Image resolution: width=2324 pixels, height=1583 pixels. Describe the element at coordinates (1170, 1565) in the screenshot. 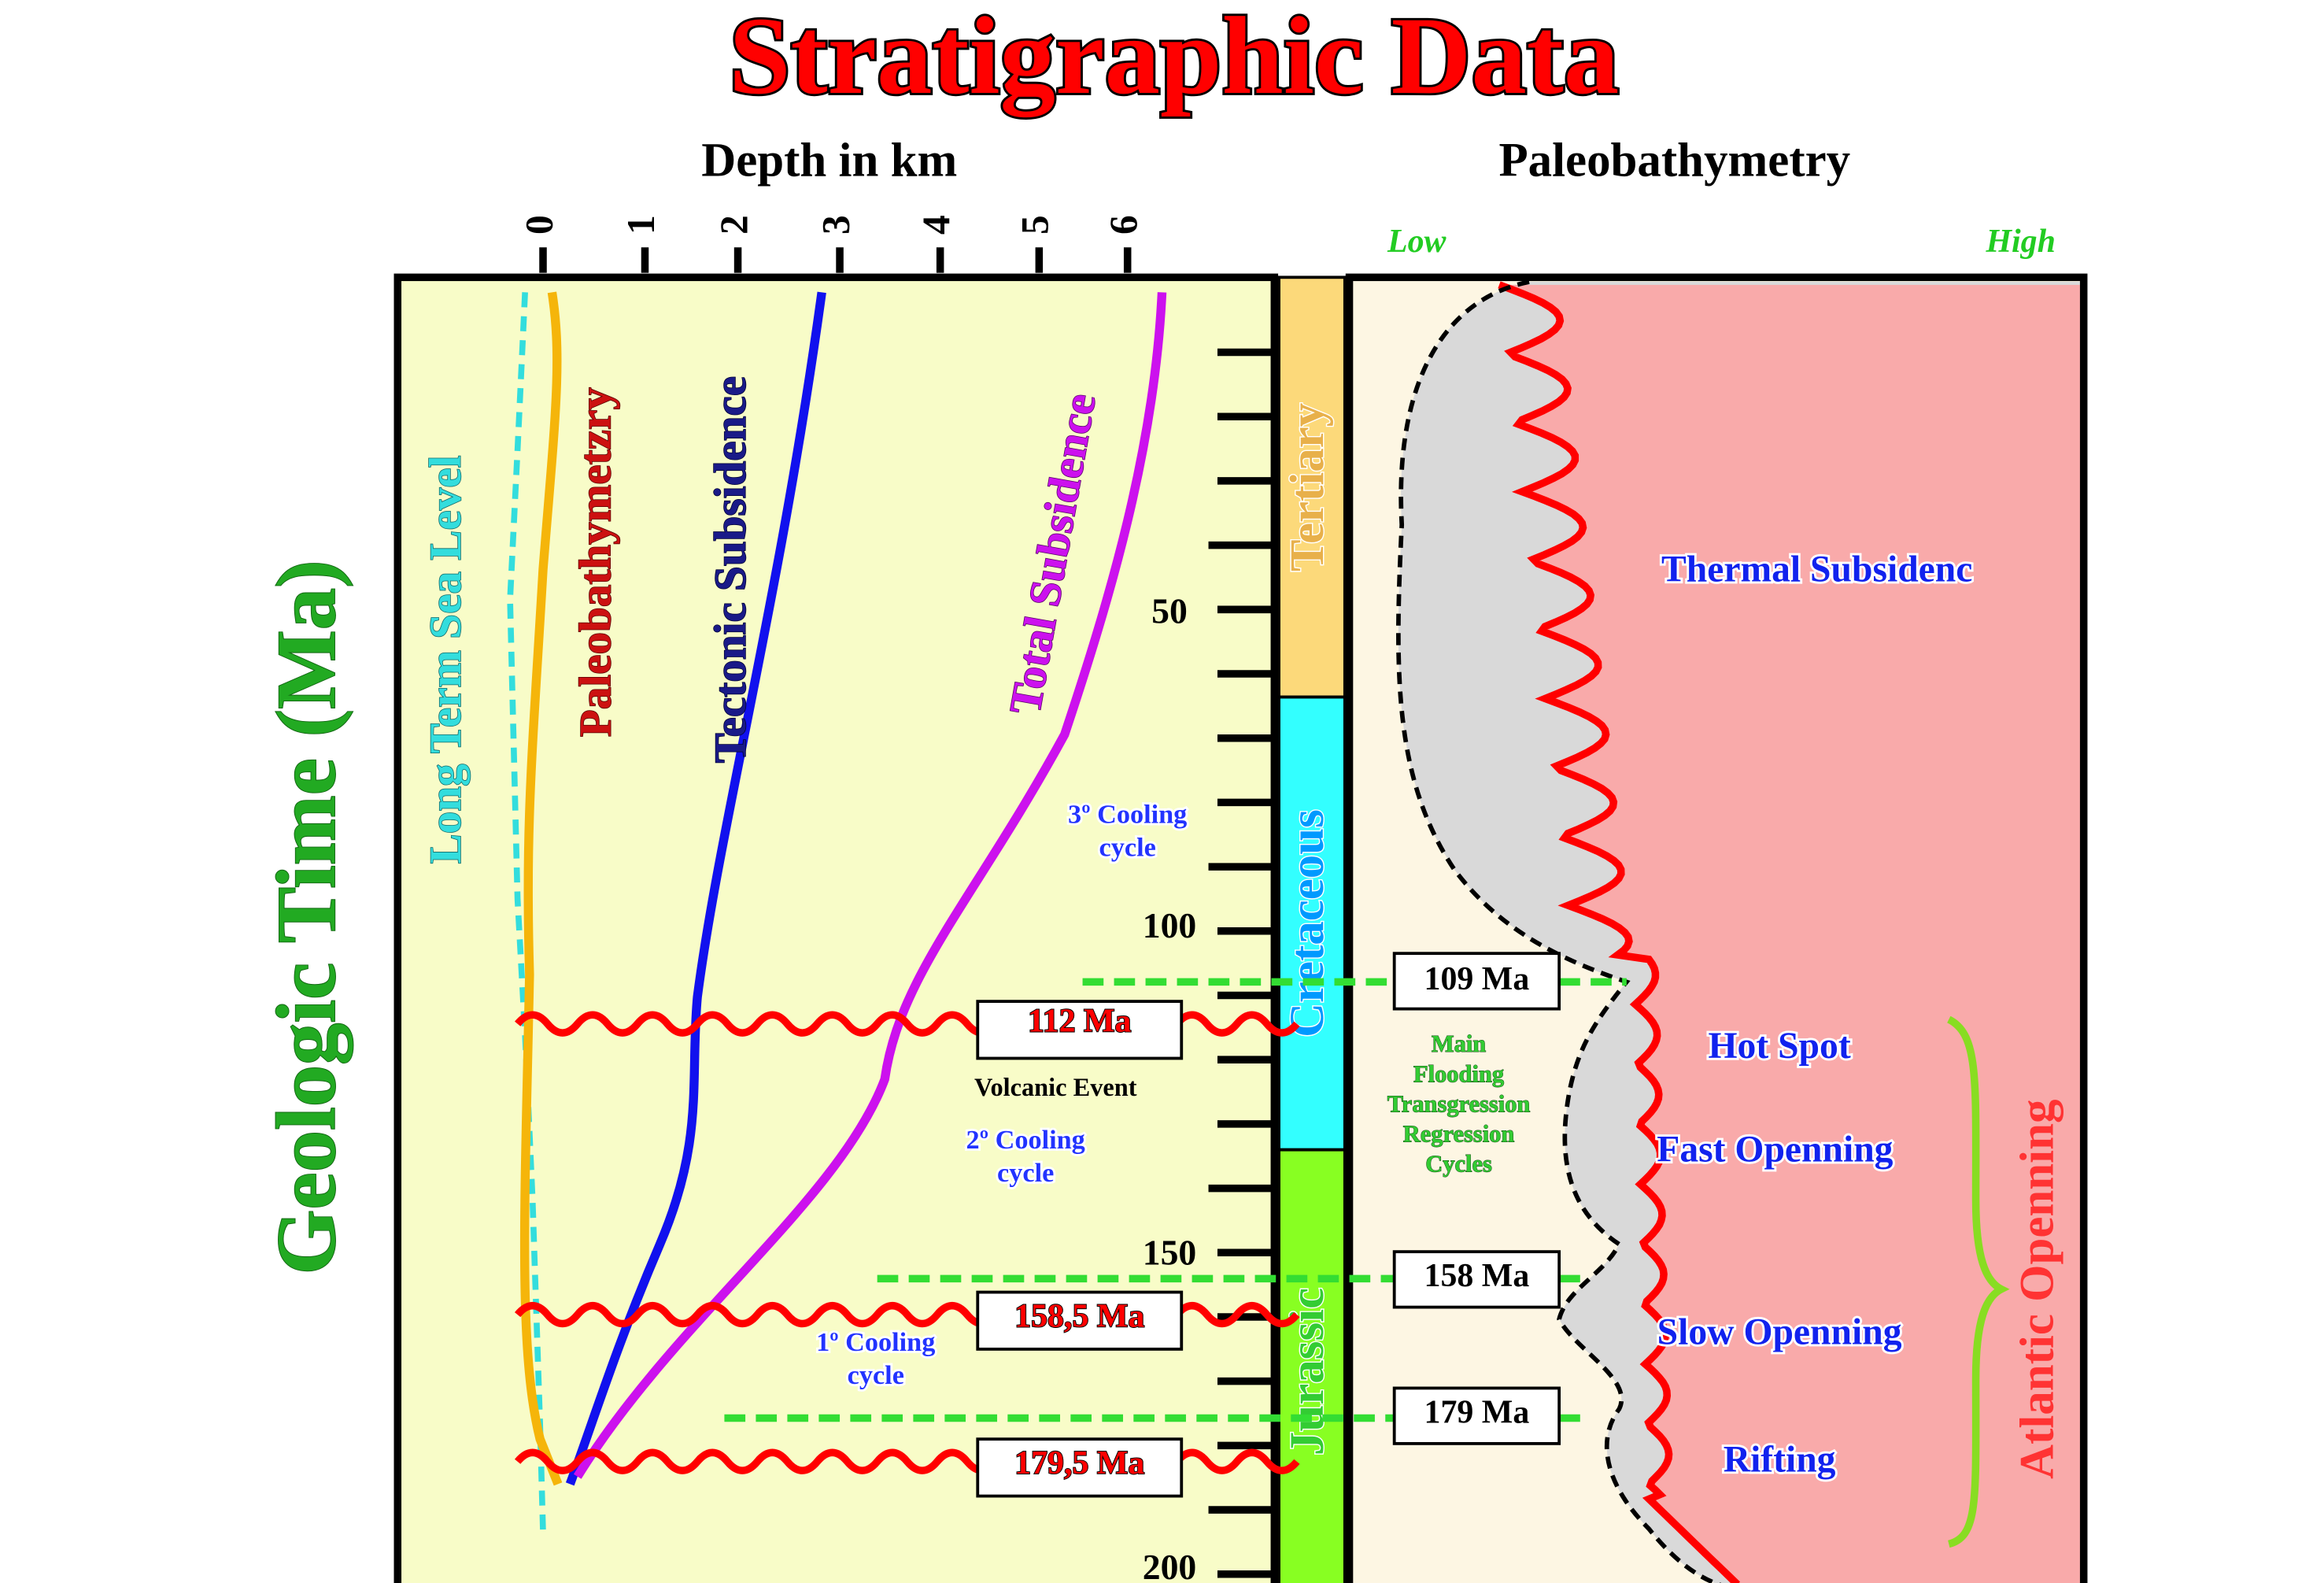

I see `time-tick-label: 200` at that location.